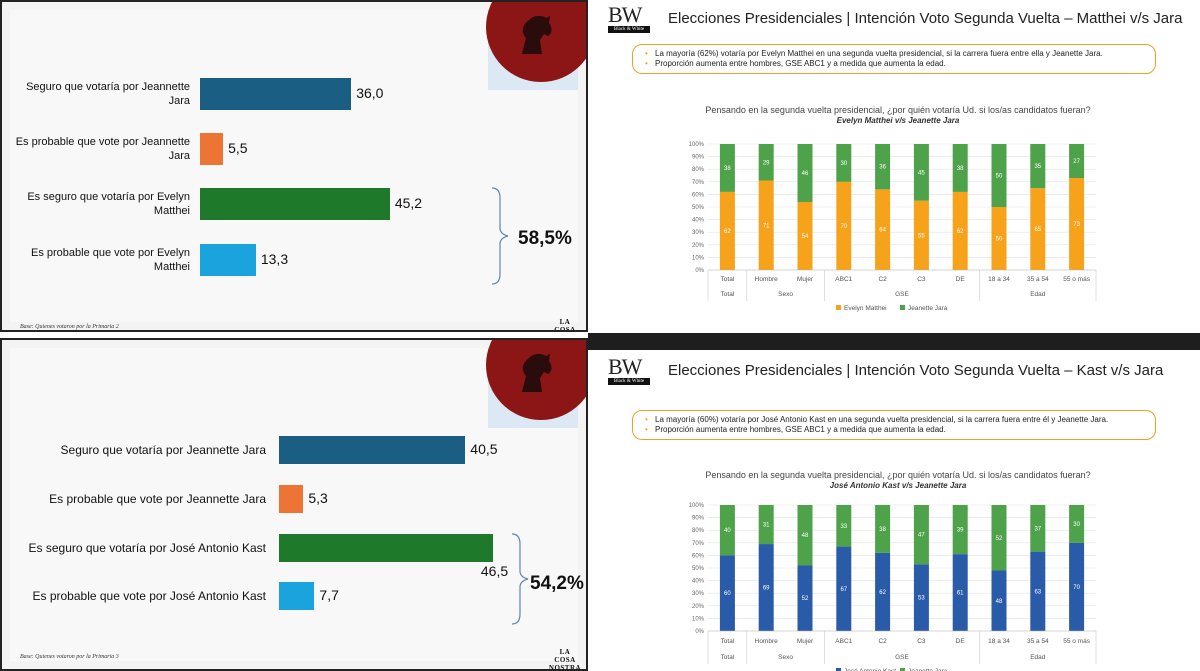  Describe the element at coordinates (728, 641) in the screenshot. I see `category-label: Total` at that location.